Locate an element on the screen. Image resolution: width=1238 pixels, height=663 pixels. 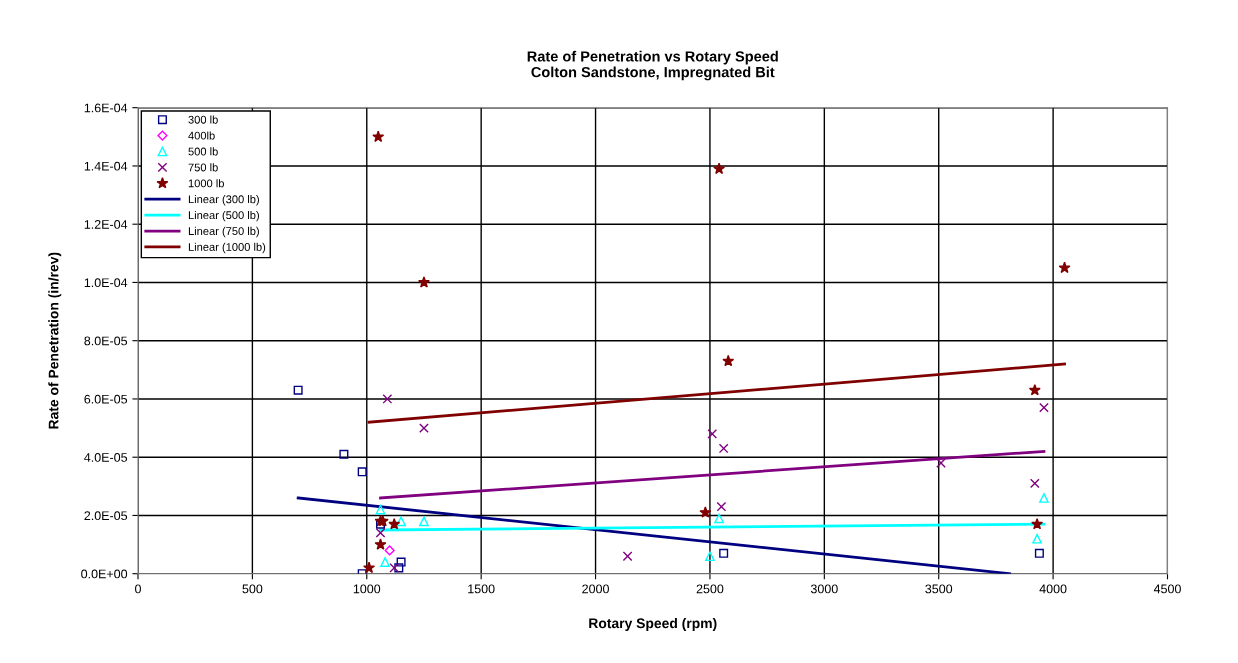
legend-label: 300 lb is located at coordinates (203, 119).